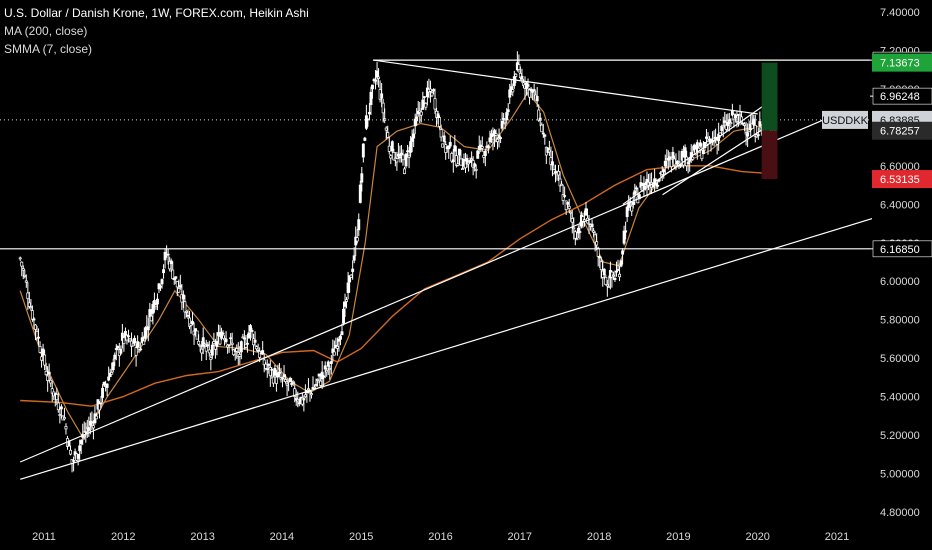 The height and width of the screenshot is (550, 932). I want to click on y-tick-label: 7.40000, so click(900, 13).